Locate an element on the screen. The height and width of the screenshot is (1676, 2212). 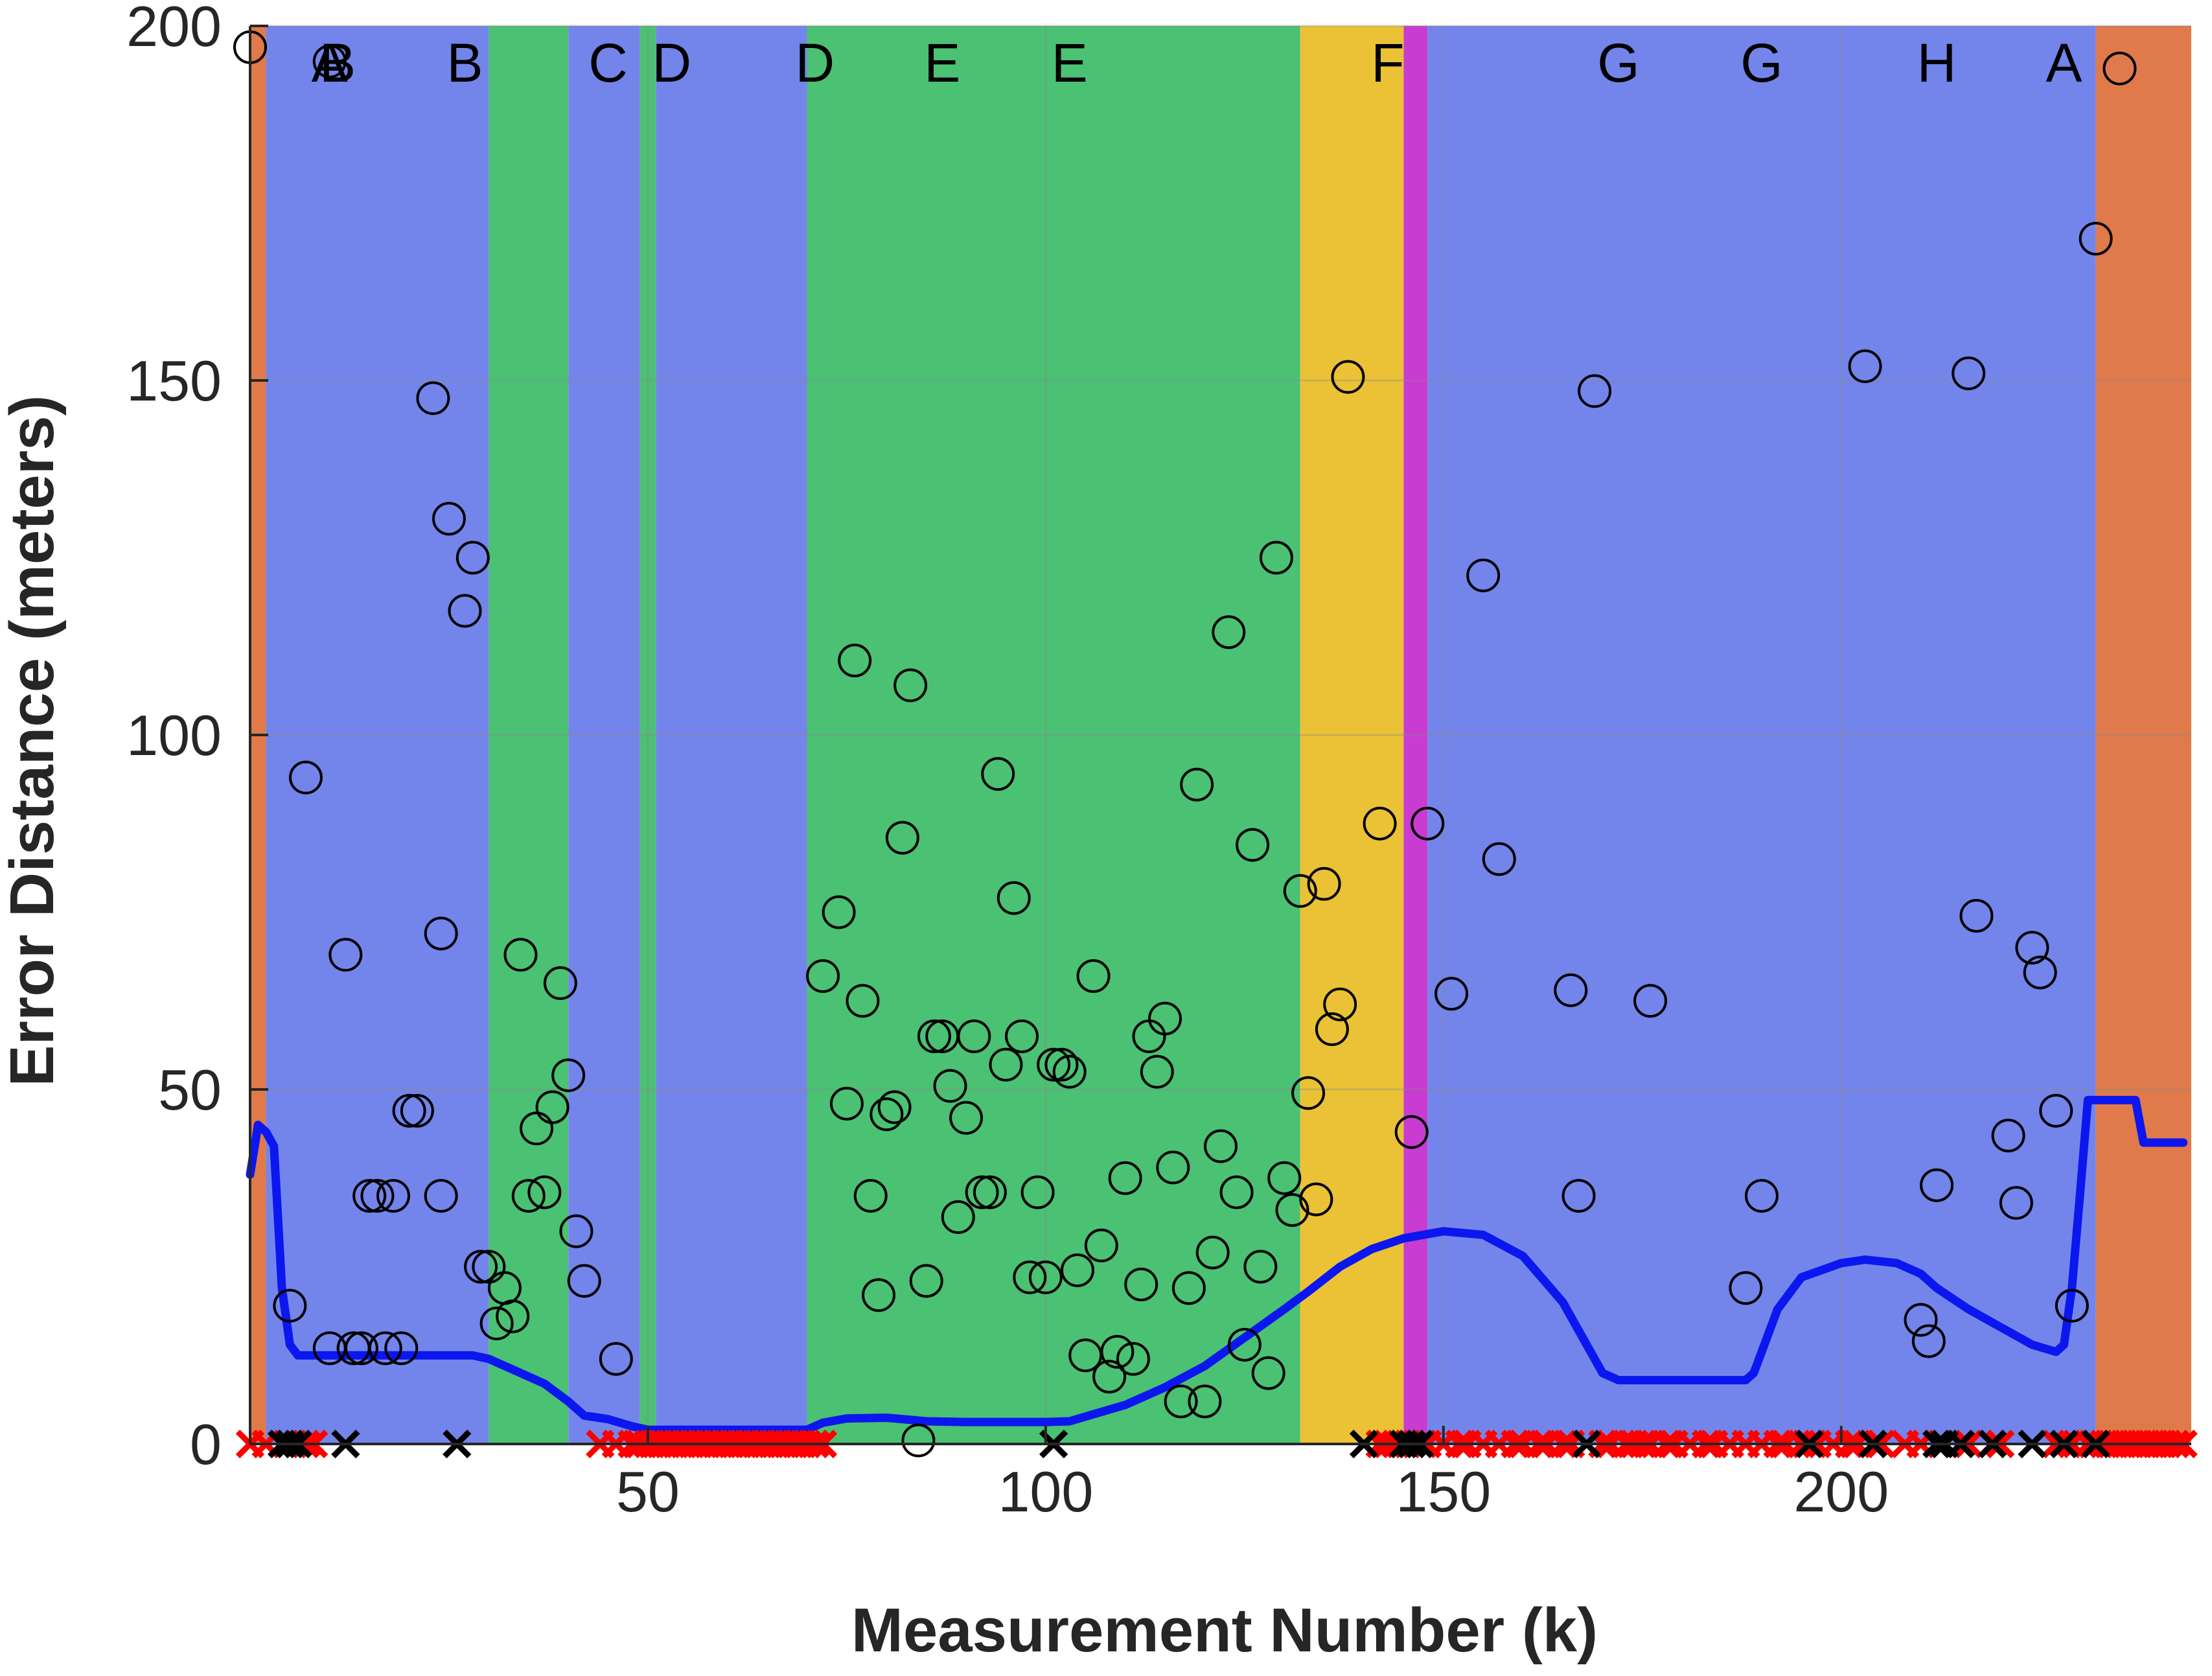
region-label: A is located at coordinates (2064, 62).